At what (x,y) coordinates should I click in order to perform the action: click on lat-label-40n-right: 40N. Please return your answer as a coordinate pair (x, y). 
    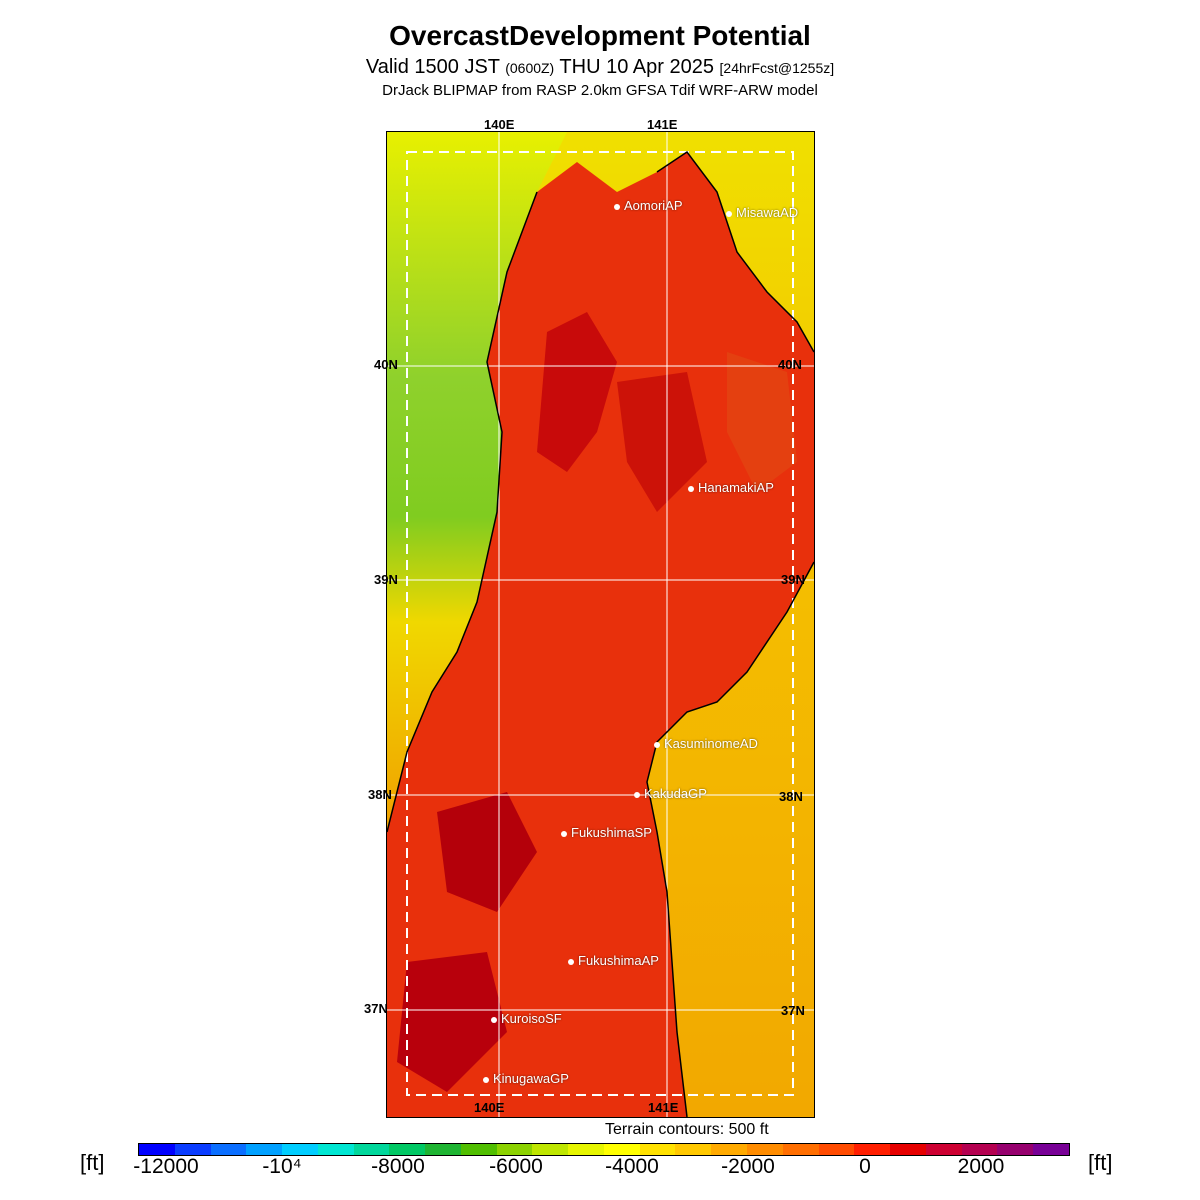
    Looking at the image, I should click on (790, 364).